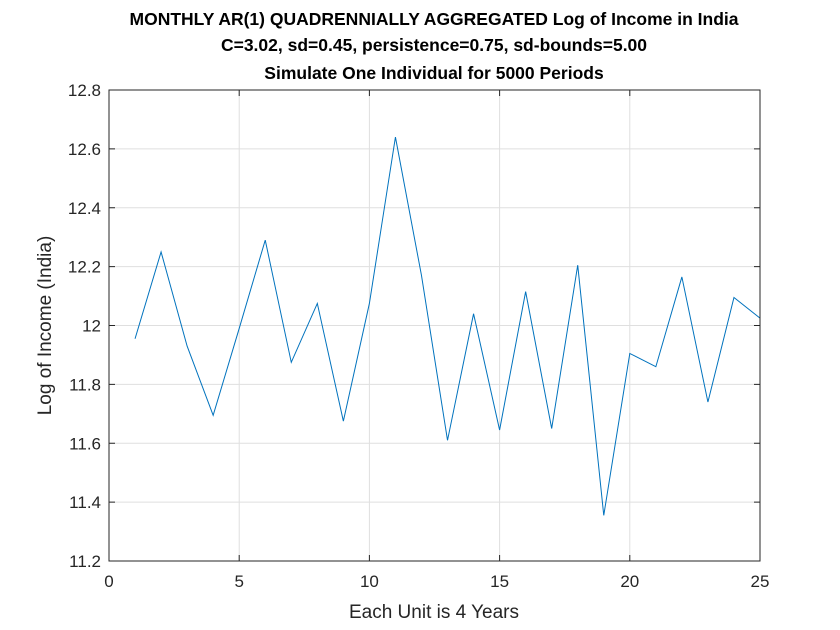  Describe the element at coordinates (85, 443) in the screenshot. I see `y-tick-label: 11.6` at that location.